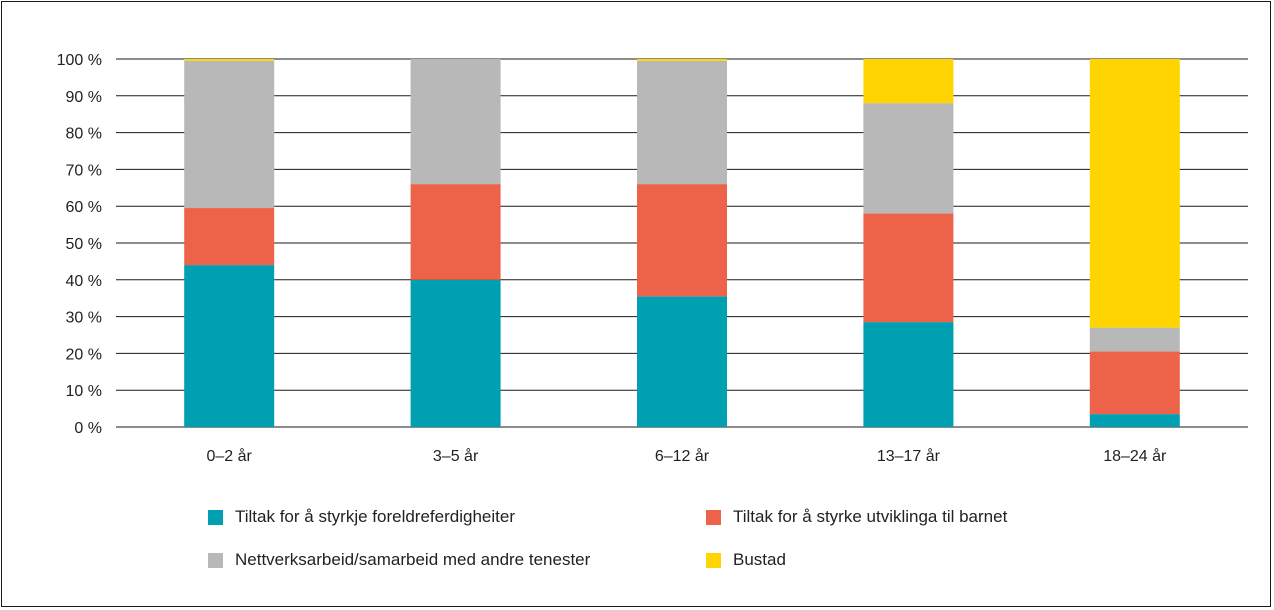 The width and height of the screenshot is (1274, 610). Describe the element at coordinates (84, 134) in the screenshot. I see `y-tick-label: 80 %` at that location.